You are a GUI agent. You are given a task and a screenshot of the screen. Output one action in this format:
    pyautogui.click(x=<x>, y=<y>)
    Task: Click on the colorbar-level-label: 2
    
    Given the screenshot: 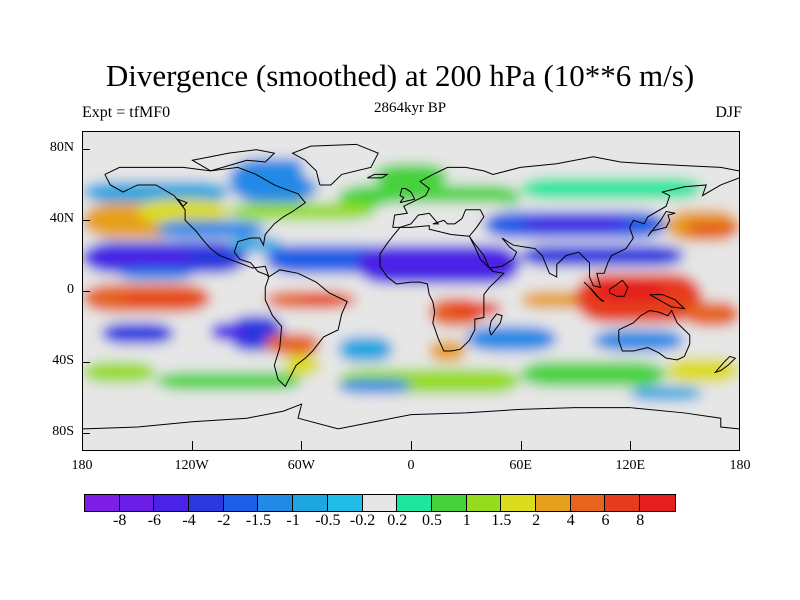 What is the action you would take?
    pyautogui.click(x=536, y=520)
    